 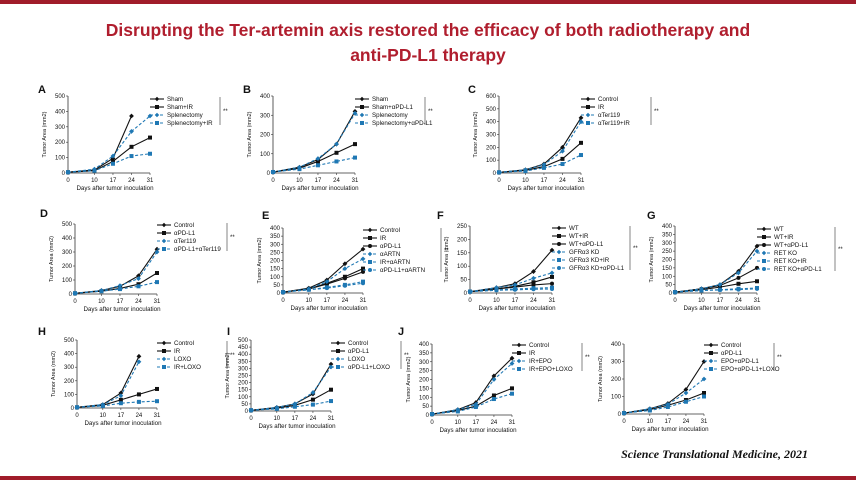 What do you see at coordinates (791, 245) in the screenshot?
I see `legend-label: WT+αPD-L1` at bounding box center [791, 245].